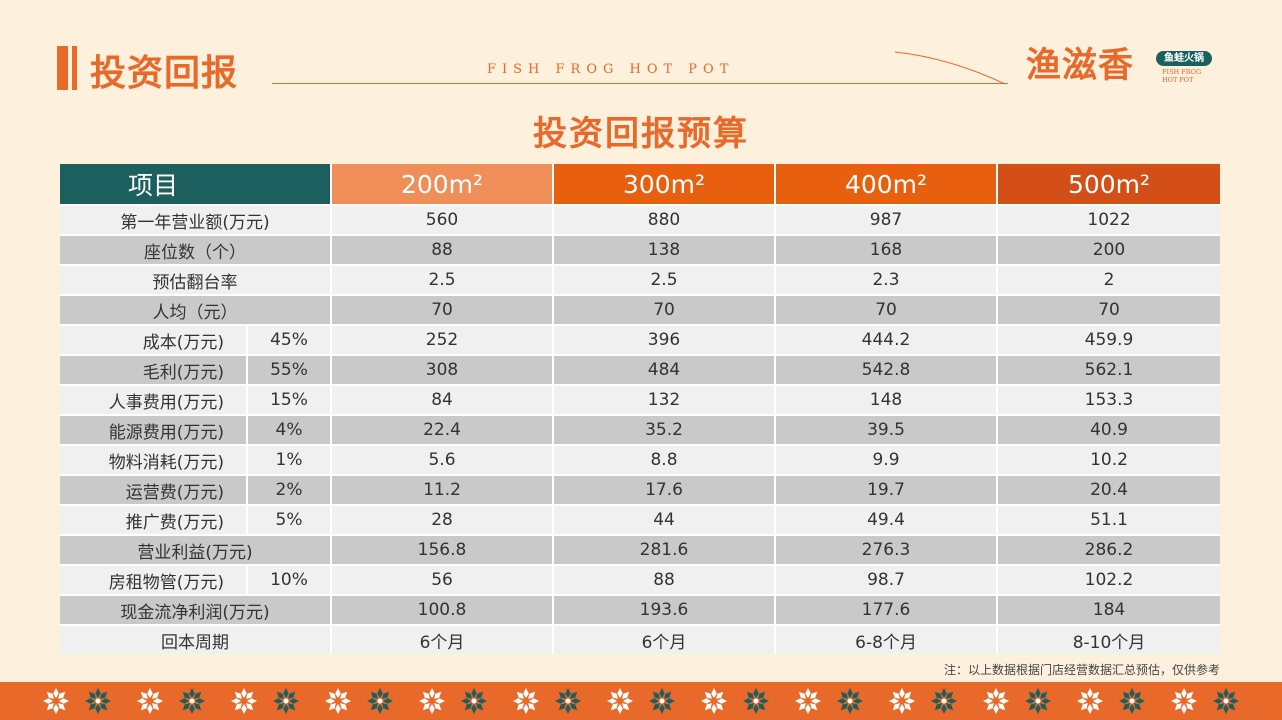 The image size is (1282, 720). What do you see at coordinates (290, 579) in the screenshot?
I see `row-percent: 10%` at bounding box center [290, 579].